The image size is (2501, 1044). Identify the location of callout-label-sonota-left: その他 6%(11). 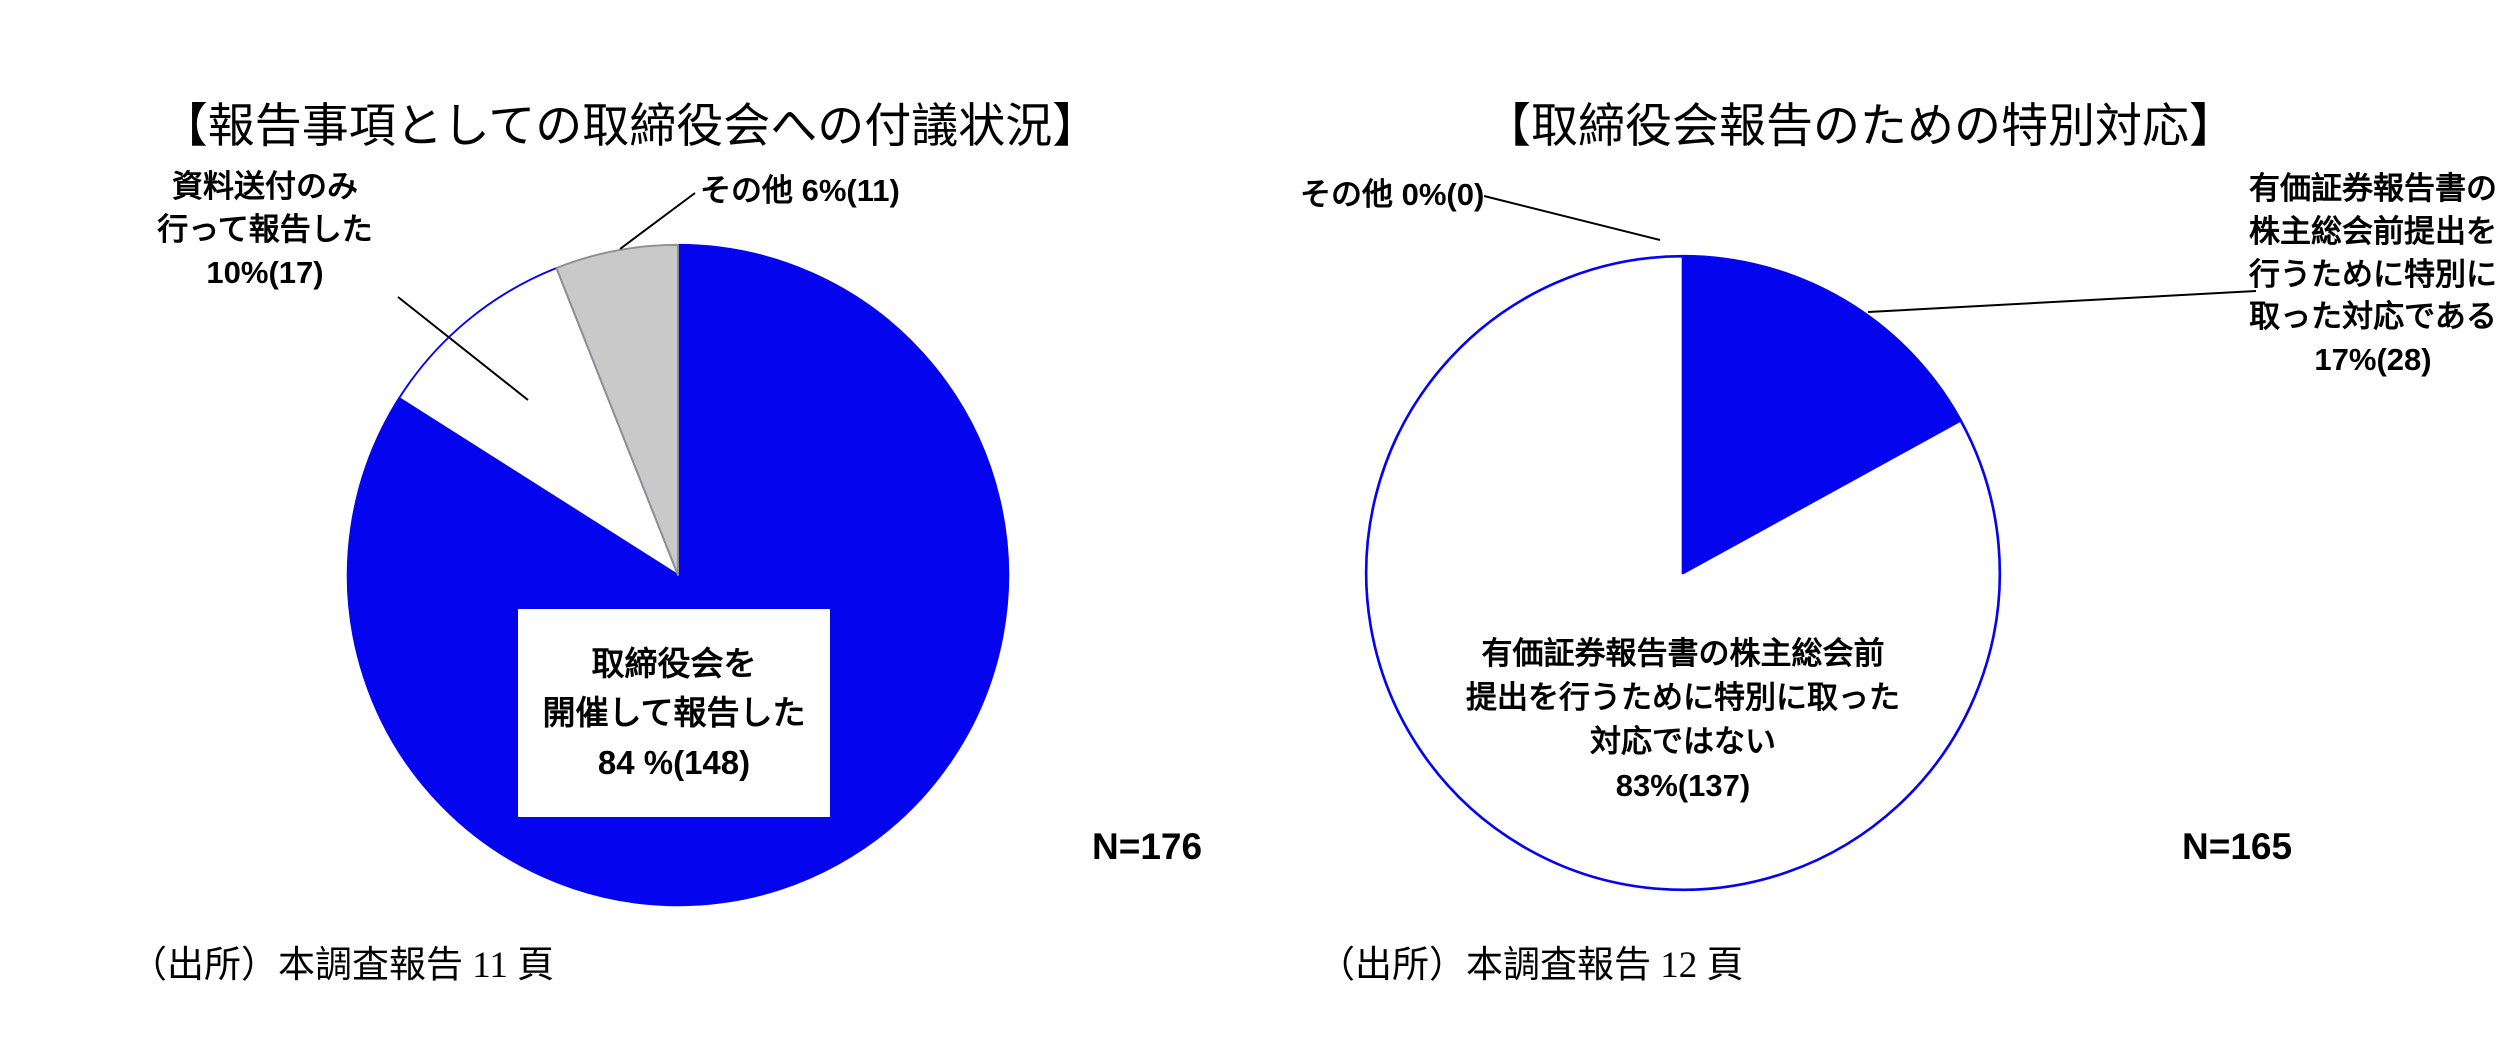
(800, 190).